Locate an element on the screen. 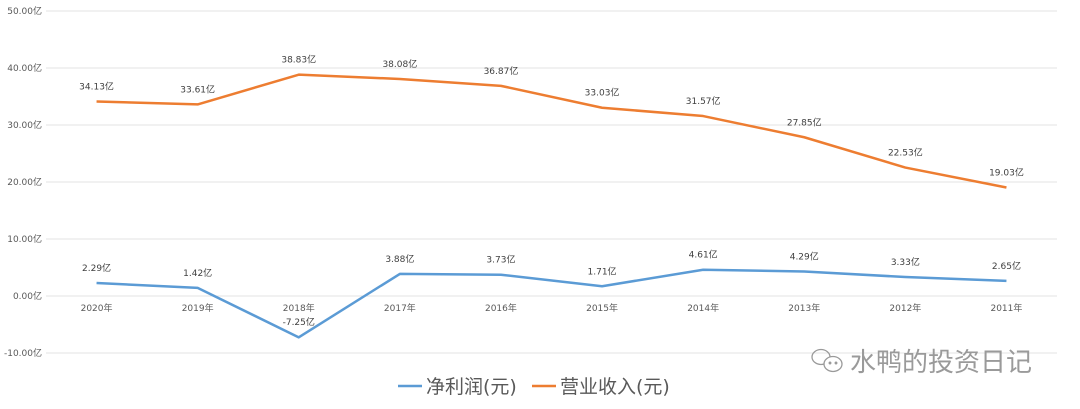 The height and width of the screenshot is (409, 1080). x-tick-label: 2017年 is located at coordinates (400, 308).